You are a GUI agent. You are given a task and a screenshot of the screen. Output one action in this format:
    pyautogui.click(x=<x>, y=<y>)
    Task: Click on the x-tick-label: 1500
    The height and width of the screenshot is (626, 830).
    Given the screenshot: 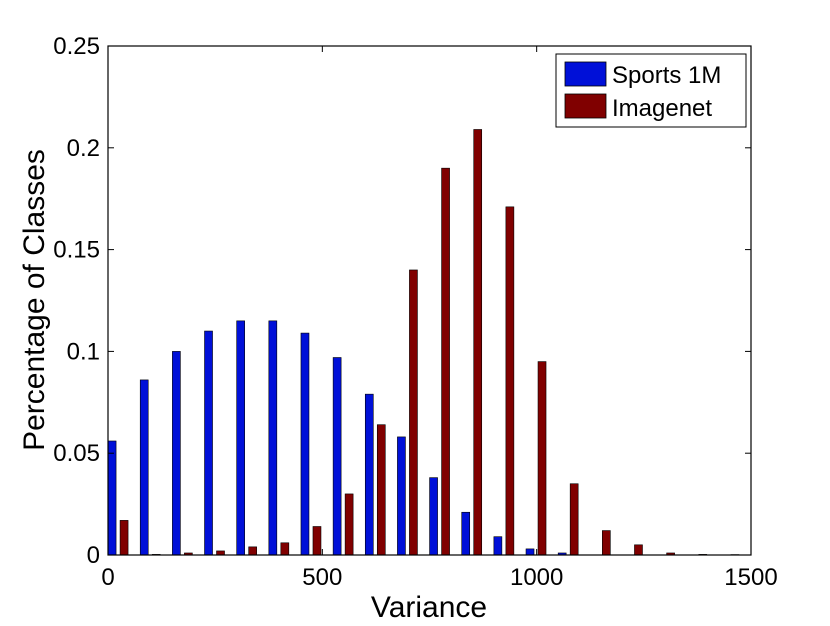 What is the action you would take?
    pyautogui.click(x=750, y=577)
    